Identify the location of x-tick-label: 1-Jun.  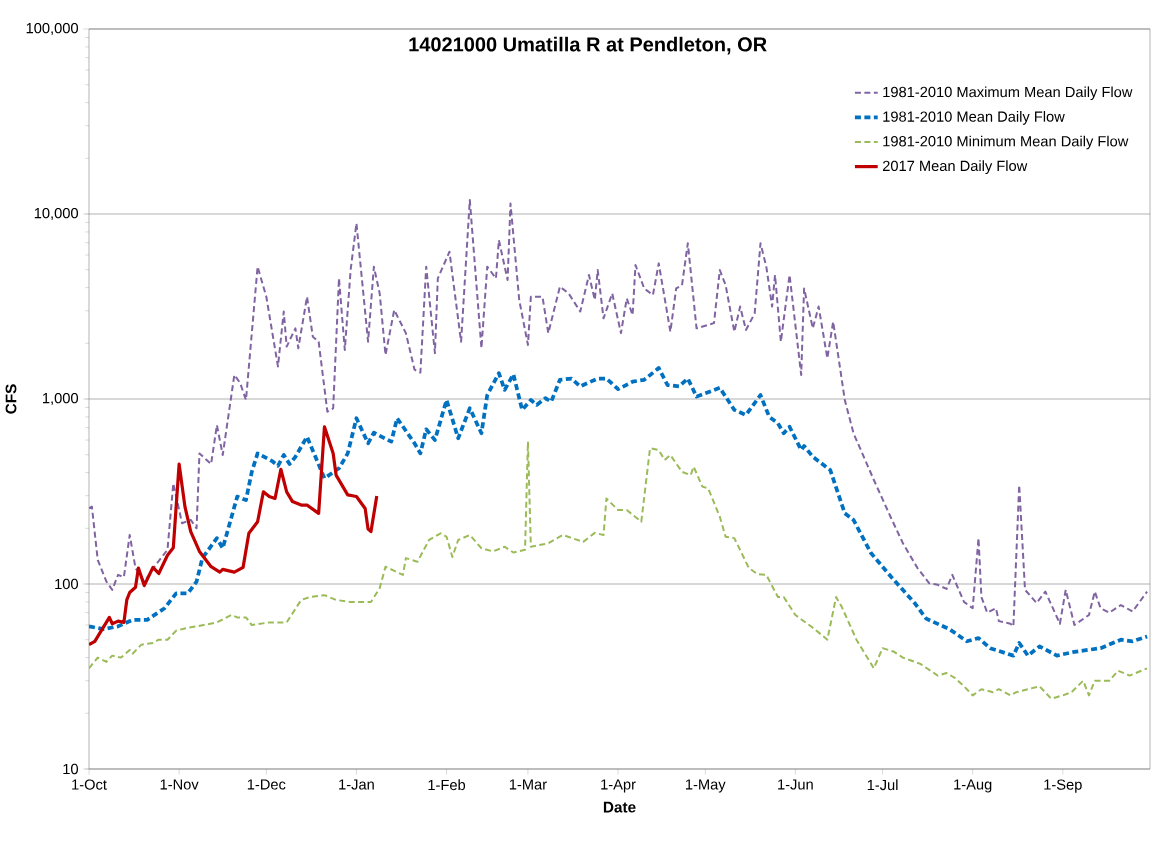
(795, 784).